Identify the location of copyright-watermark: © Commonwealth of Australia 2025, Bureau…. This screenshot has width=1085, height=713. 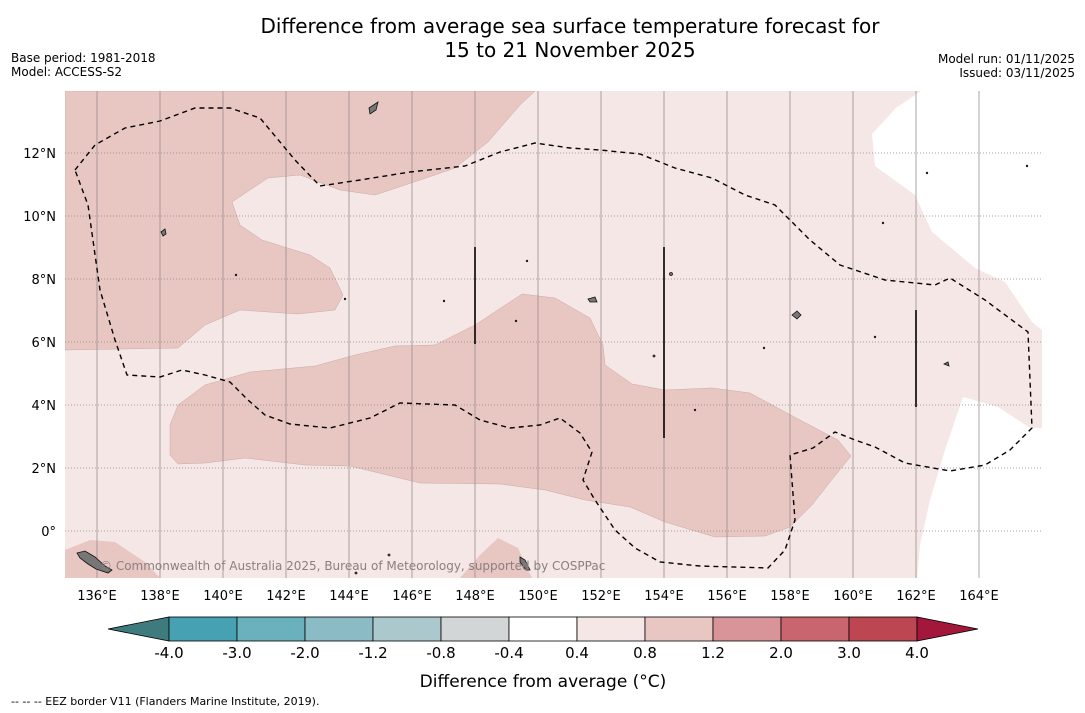
(352, 566).